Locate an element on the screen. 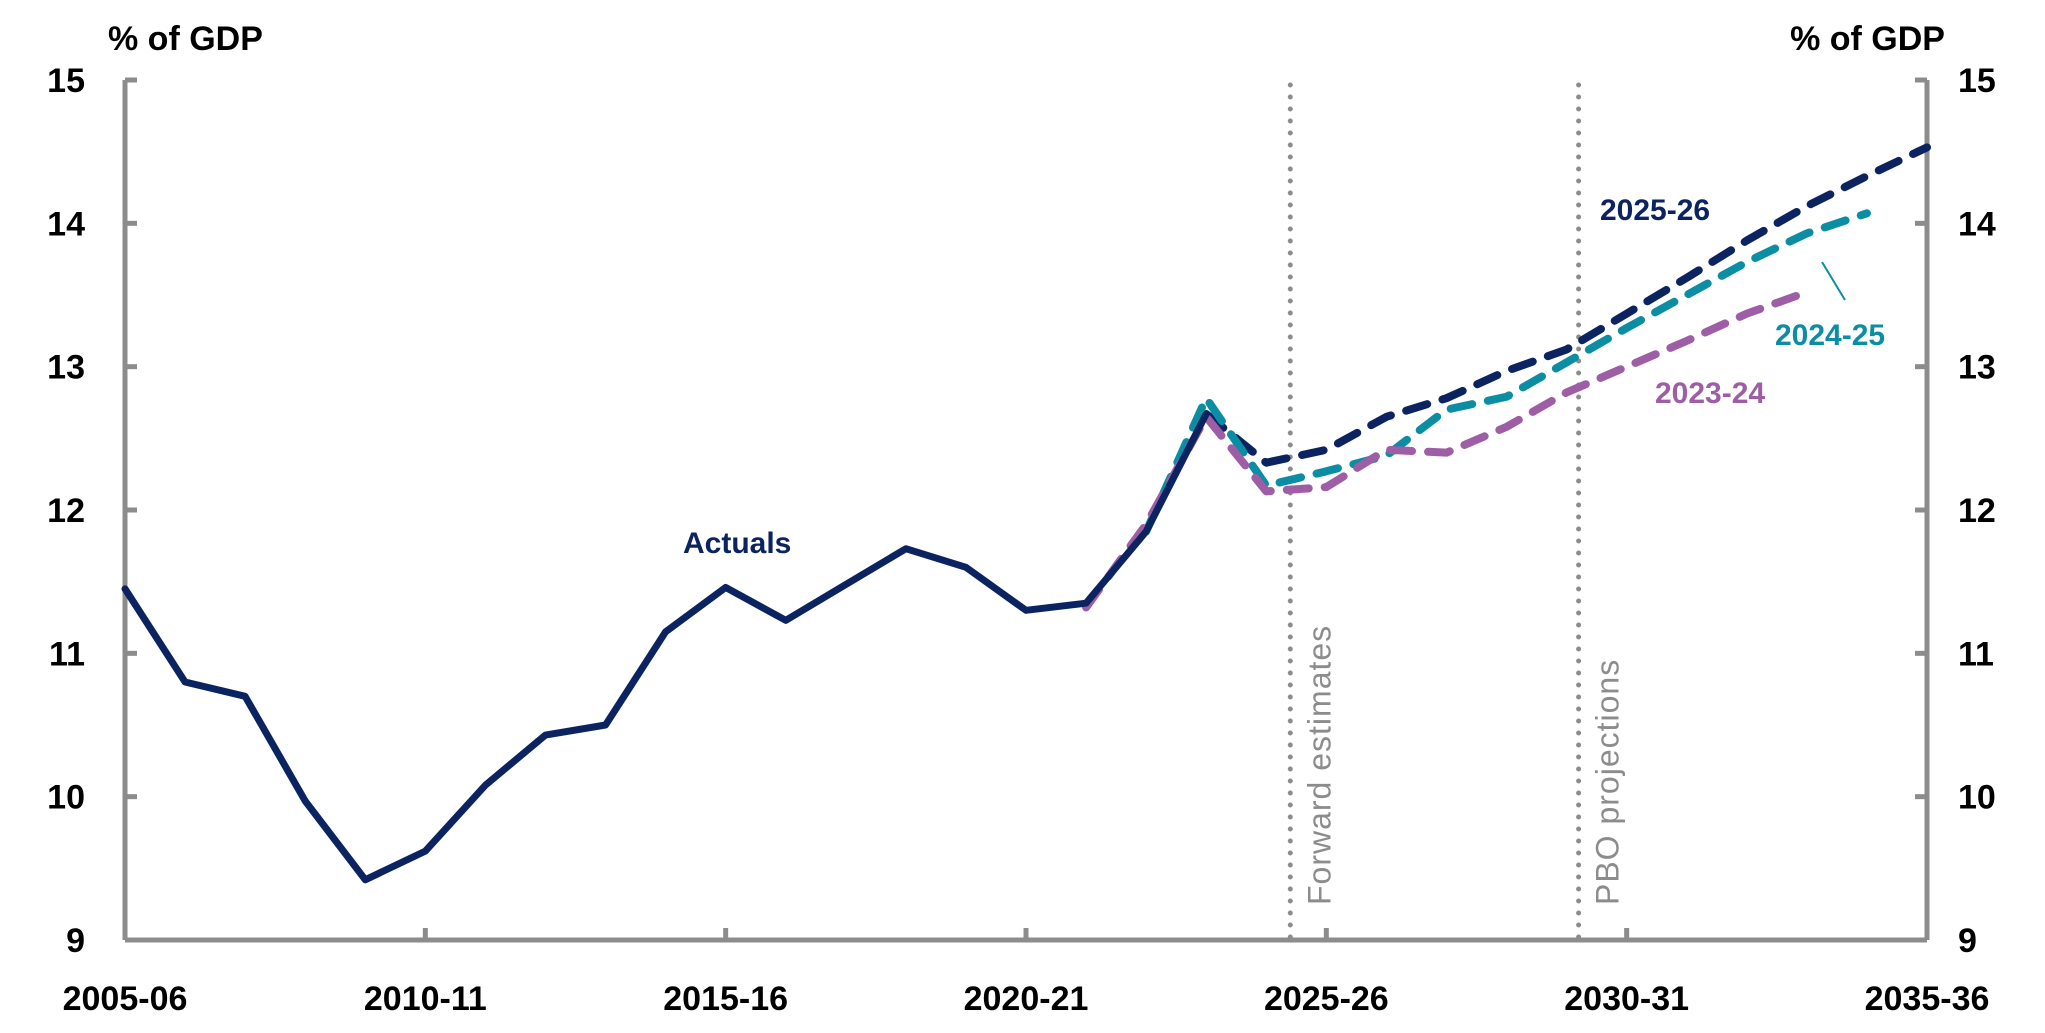 Image resolution: width=2045 pixels, height=1033 pixels. y-tick-label-right: 12 is located at coordinates (1977, 511).